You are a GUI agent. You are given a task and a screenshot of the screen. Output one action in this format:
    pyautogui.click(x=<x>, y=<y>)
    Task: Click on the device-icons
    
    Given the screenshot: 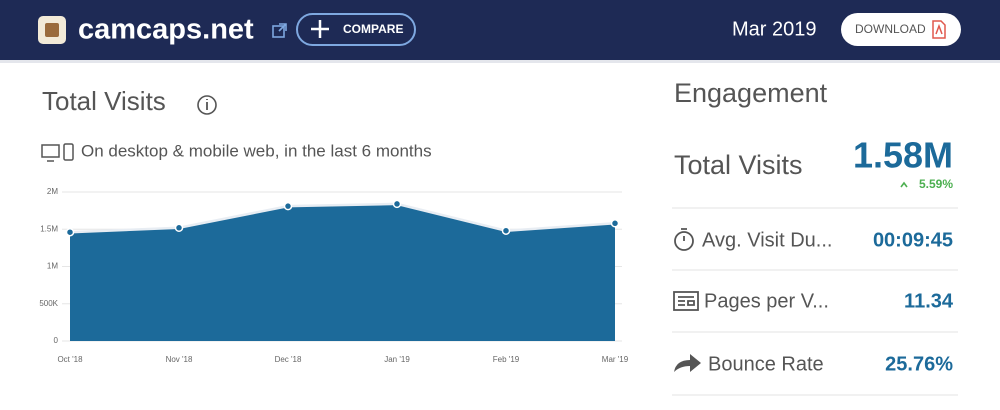 What is the action you would take?
    pyautogui.click(x=57, y=152)
    